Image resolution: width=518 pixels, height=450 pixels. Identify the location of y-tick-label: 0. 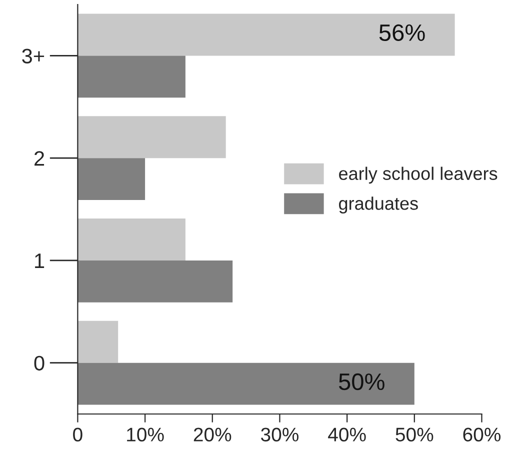
(39, 363).